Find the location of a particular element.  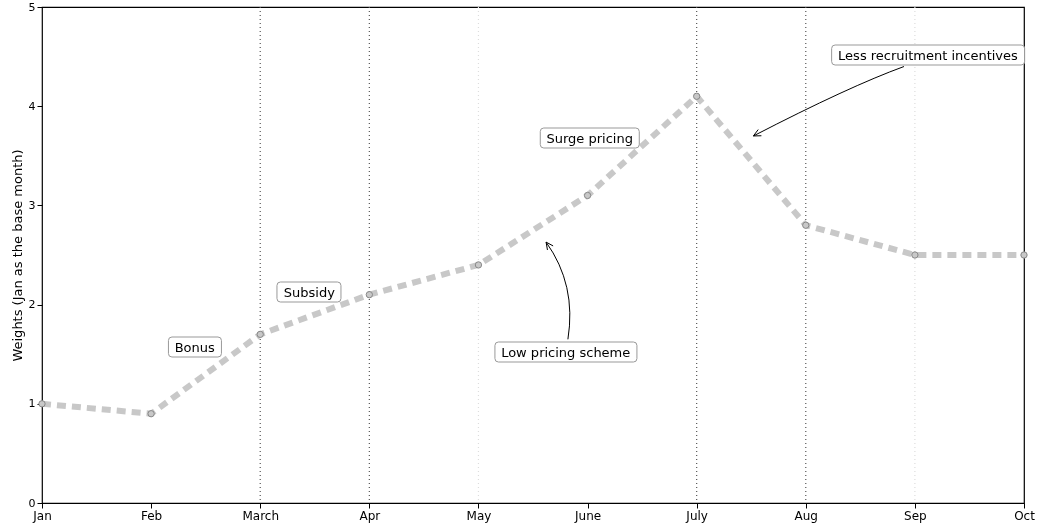

x-tick-label: May is located at coordinates (479, 515).